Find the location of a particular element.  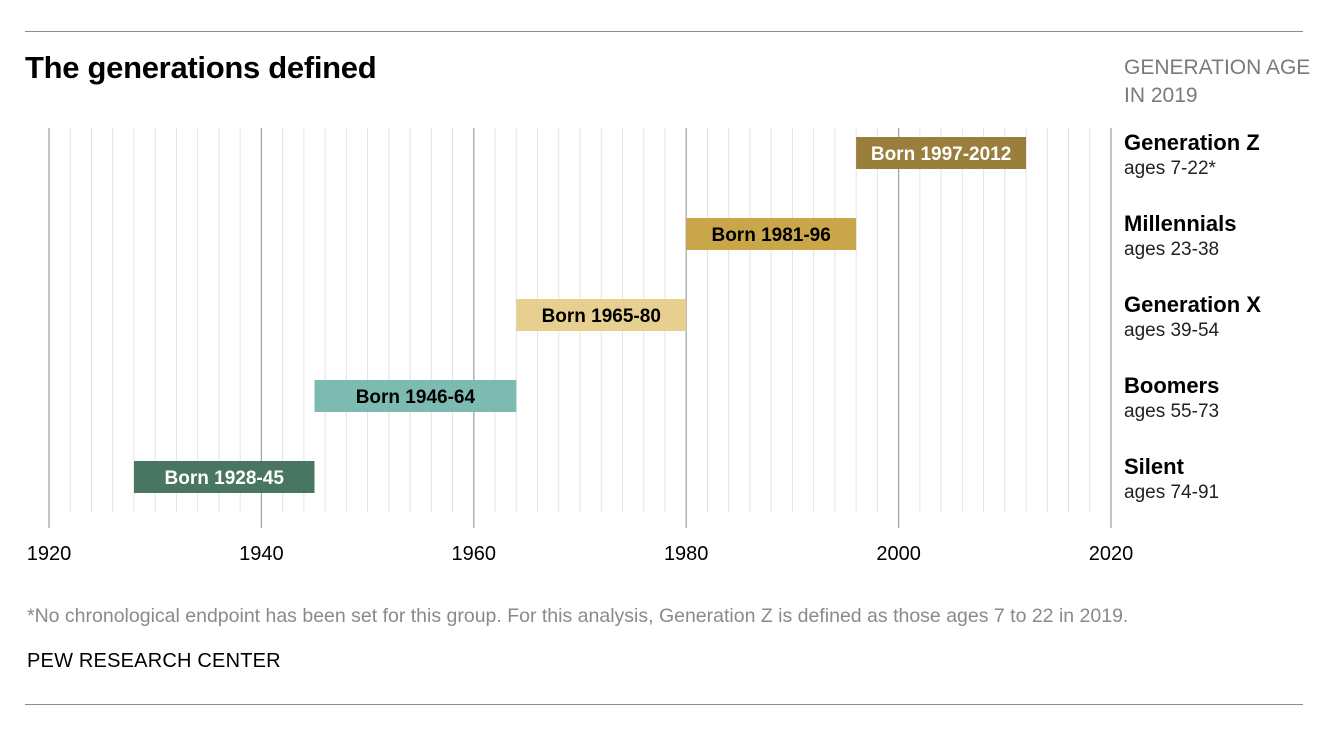

bar-label: Born 1946-64 is located at coordinates (416, 397).